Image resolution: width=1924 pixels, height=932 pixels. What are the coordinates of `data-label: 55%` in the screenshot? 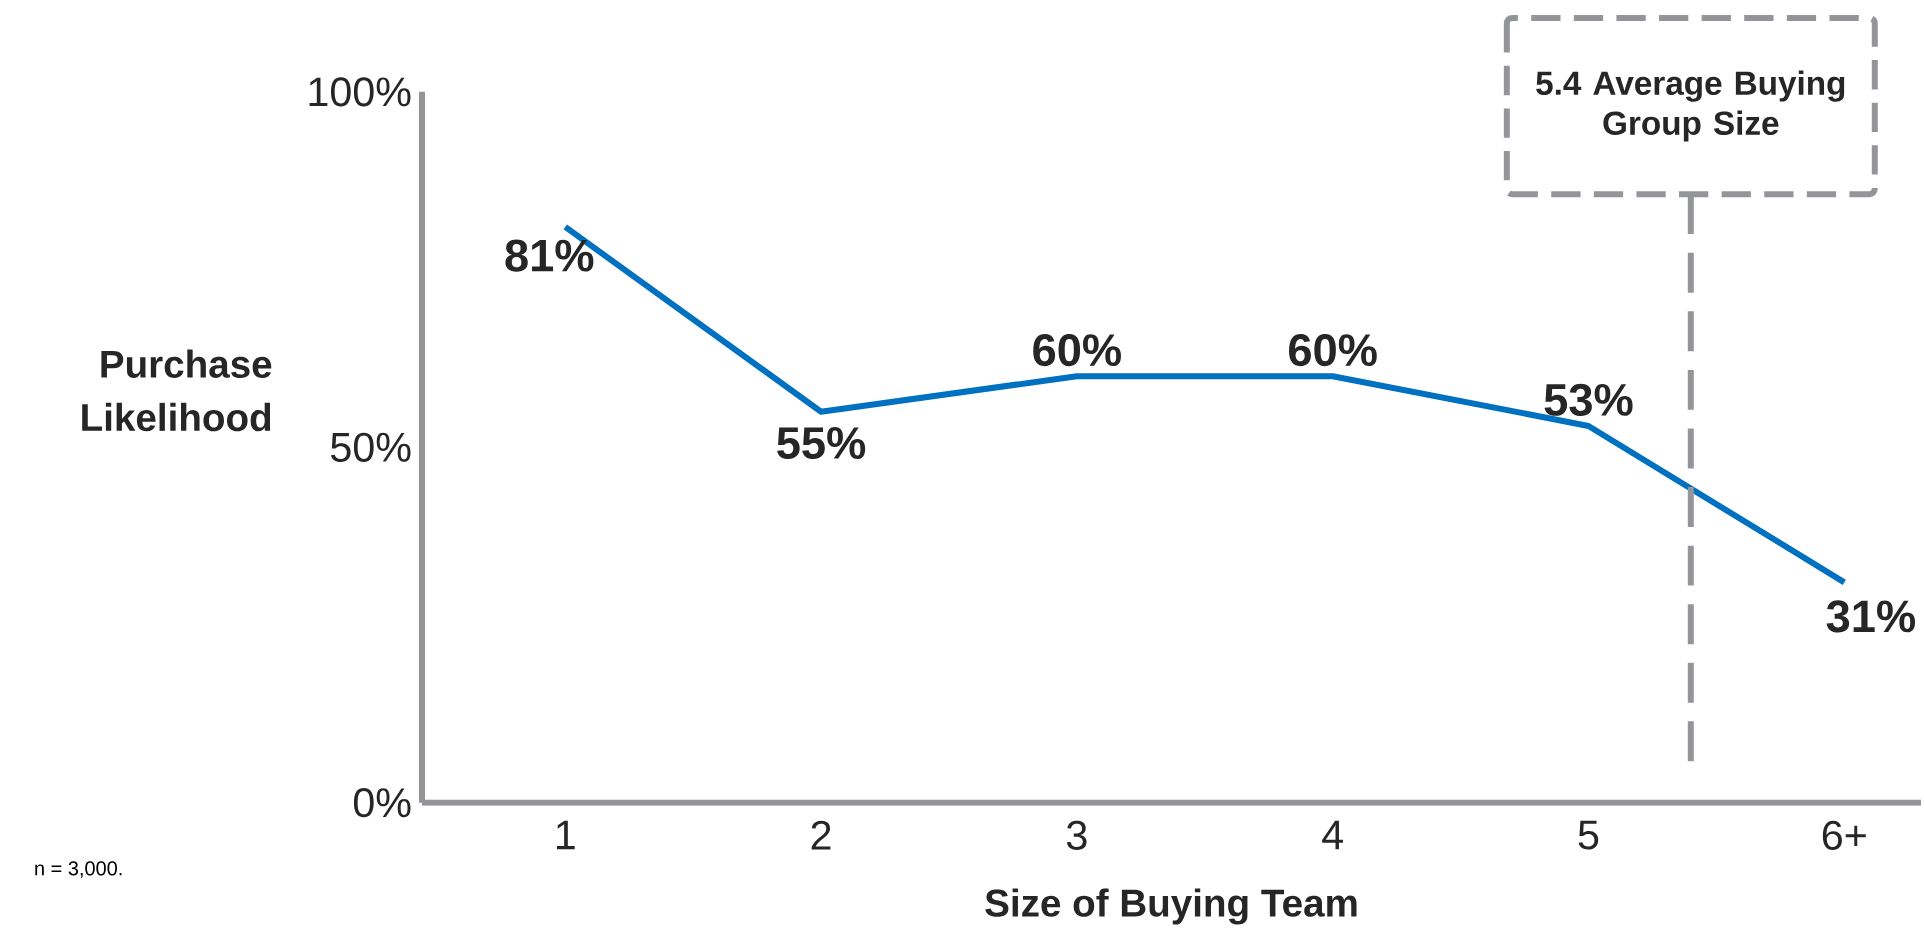 It's located at (821, 443).